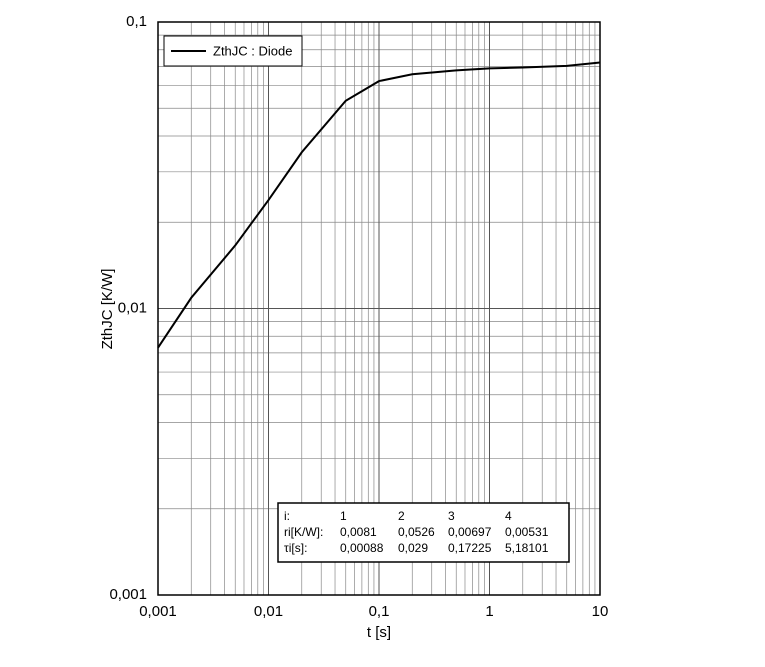 The image size is (765, 667). I want to click on x-tick-label: 0,1, so click(379, 611).